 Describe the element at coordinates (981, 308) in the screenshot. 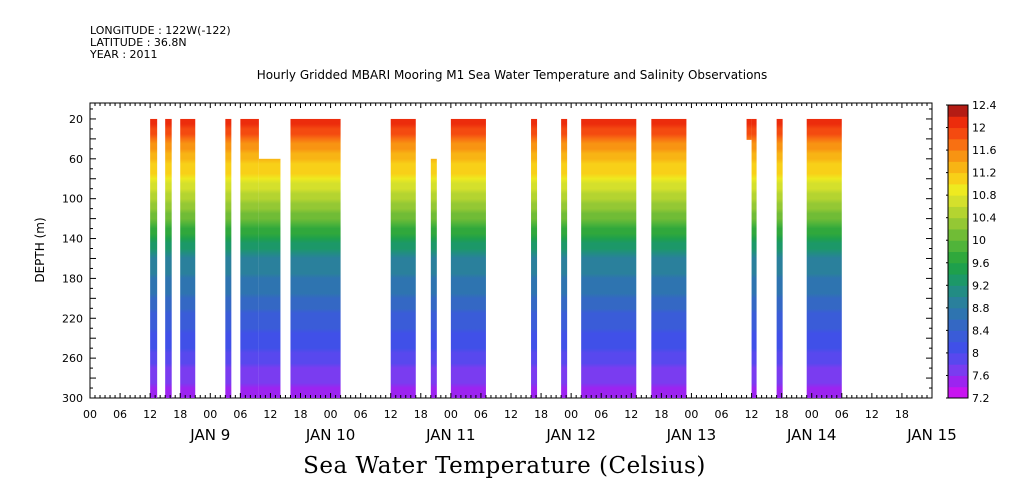

I see `colorbar-tick-label: 8.8` at that location.